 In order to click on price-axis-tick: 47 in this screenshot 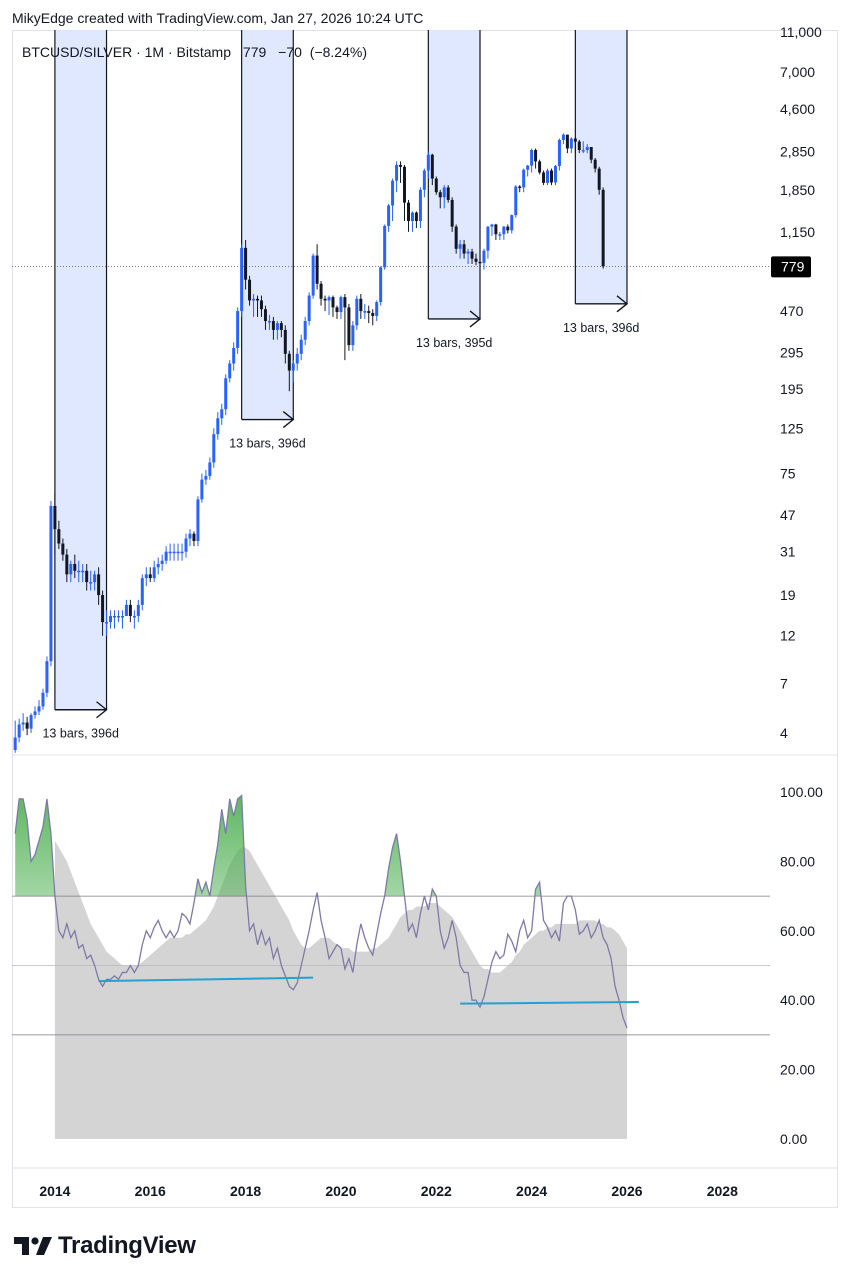, I will do `click(788, 515)`.